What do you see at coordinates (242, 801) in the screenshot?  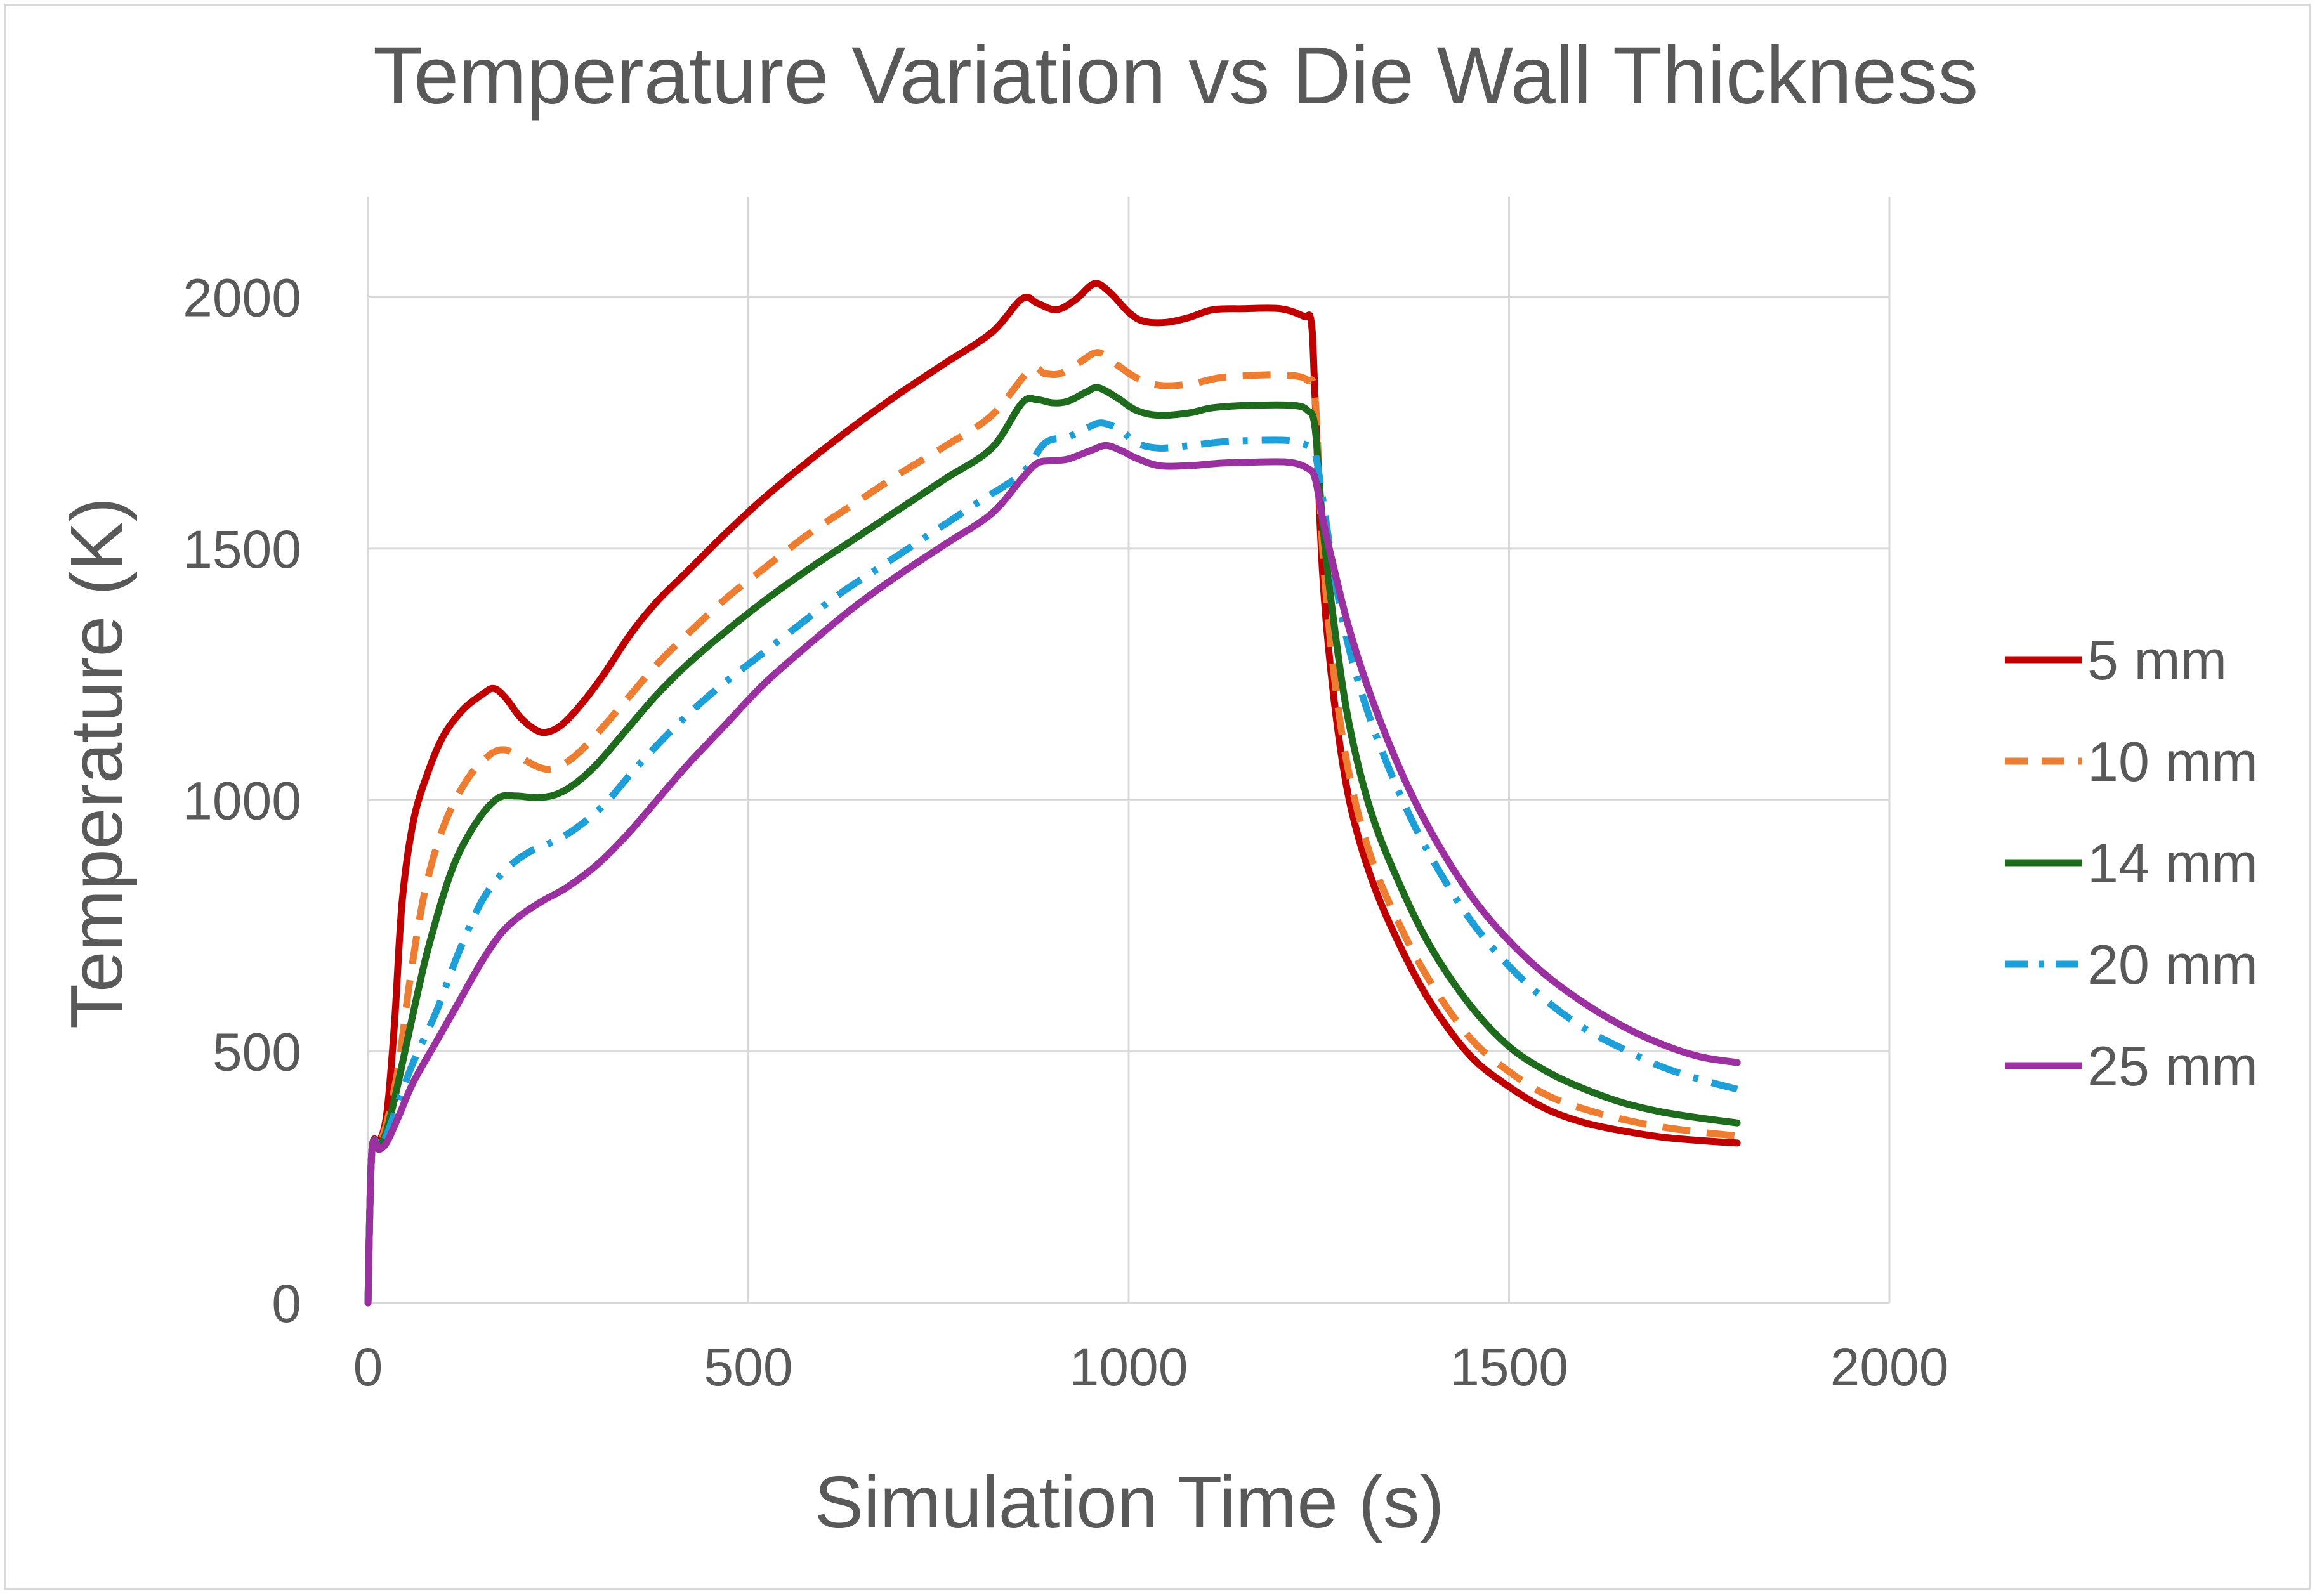 I see `y-tick-label: 1000` at bounding box center [242, 801].